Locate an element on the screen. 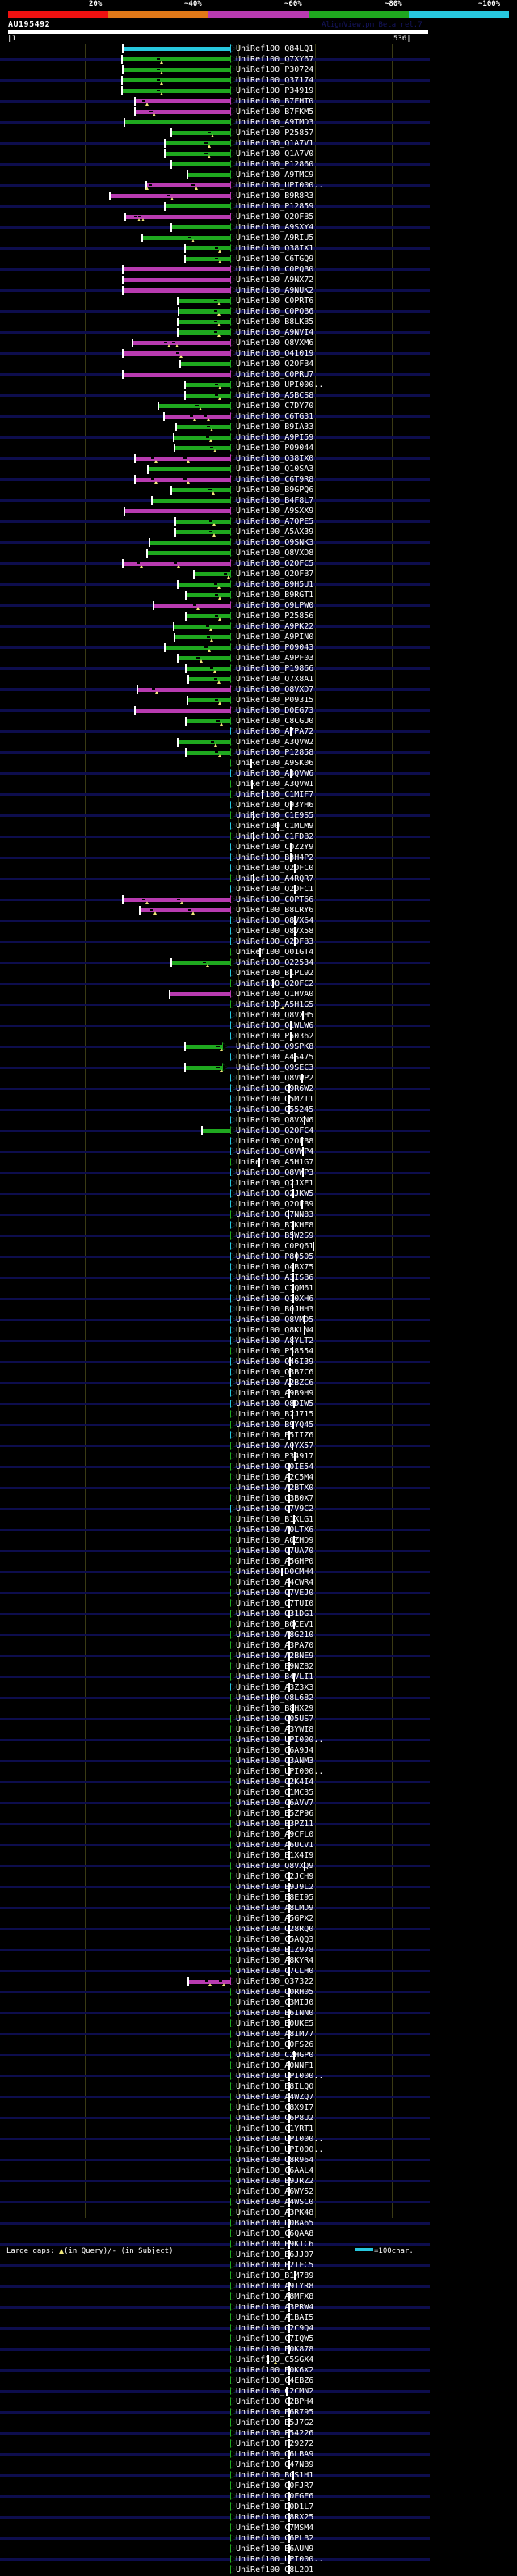  alignment-row: UniRef100_A3PRW4 is located at coordinates (258, 2308).